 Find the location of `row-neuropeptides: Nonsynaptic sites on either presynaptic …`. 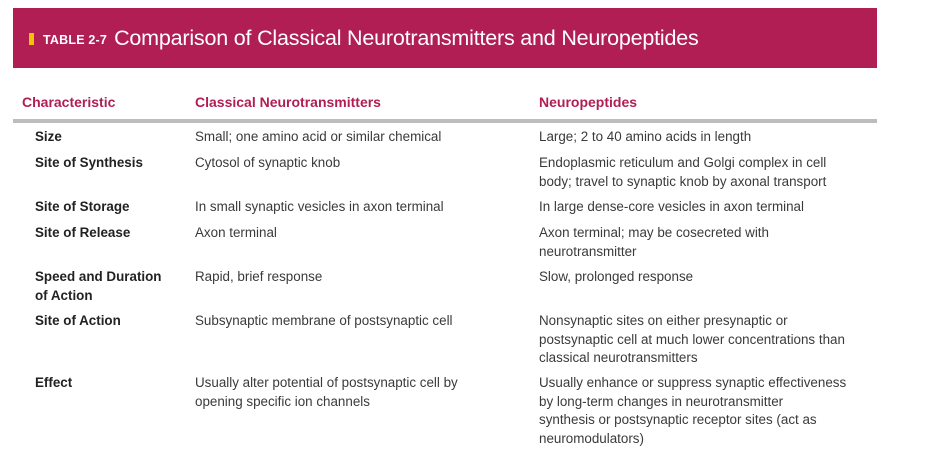

row-neuropeptides: Nonsynaptic sites on either presynaptic … is located at coordinates (692, 339).